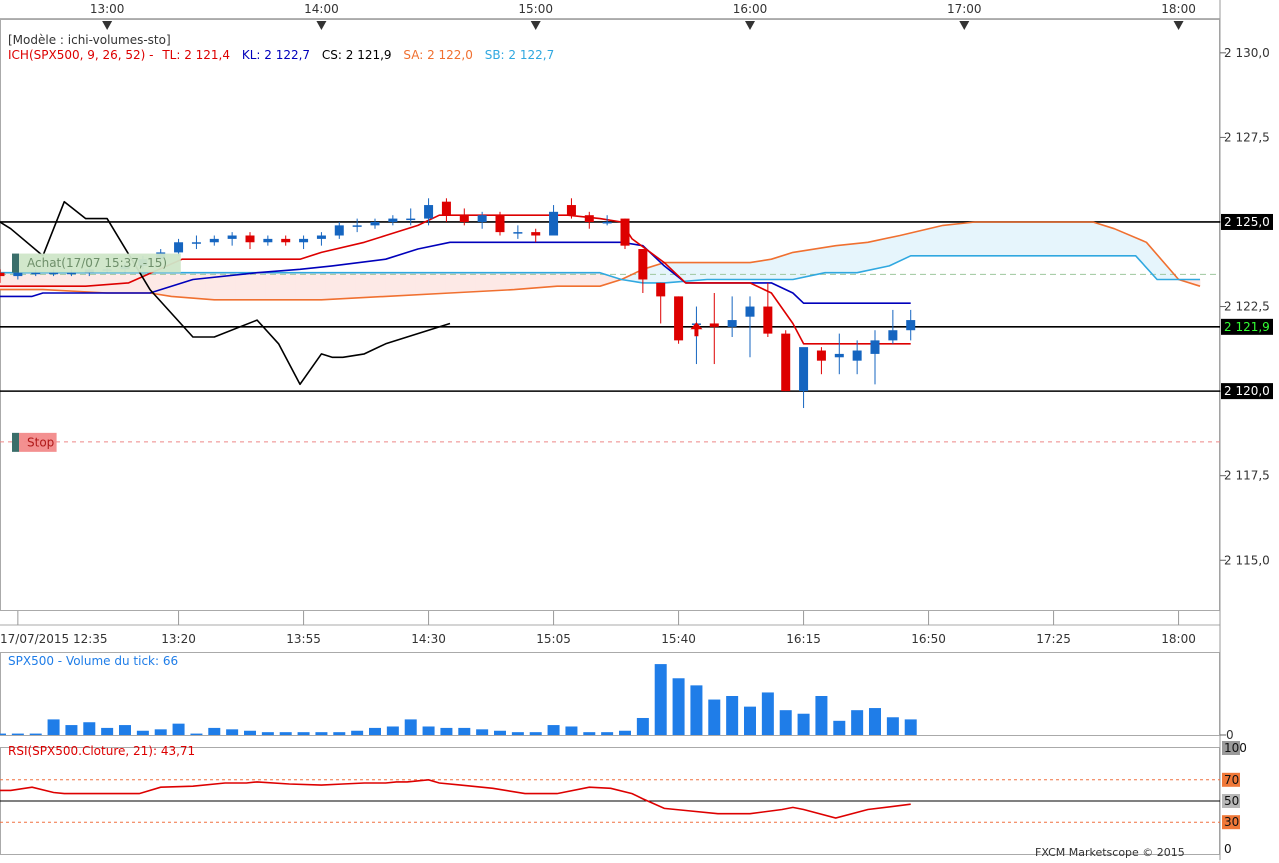 The width and height of the screenshot is (1279, 863). Describe the element at coordinates (428, 639) in the screenshot. I see `x-tick-label: 14:30` at that location.